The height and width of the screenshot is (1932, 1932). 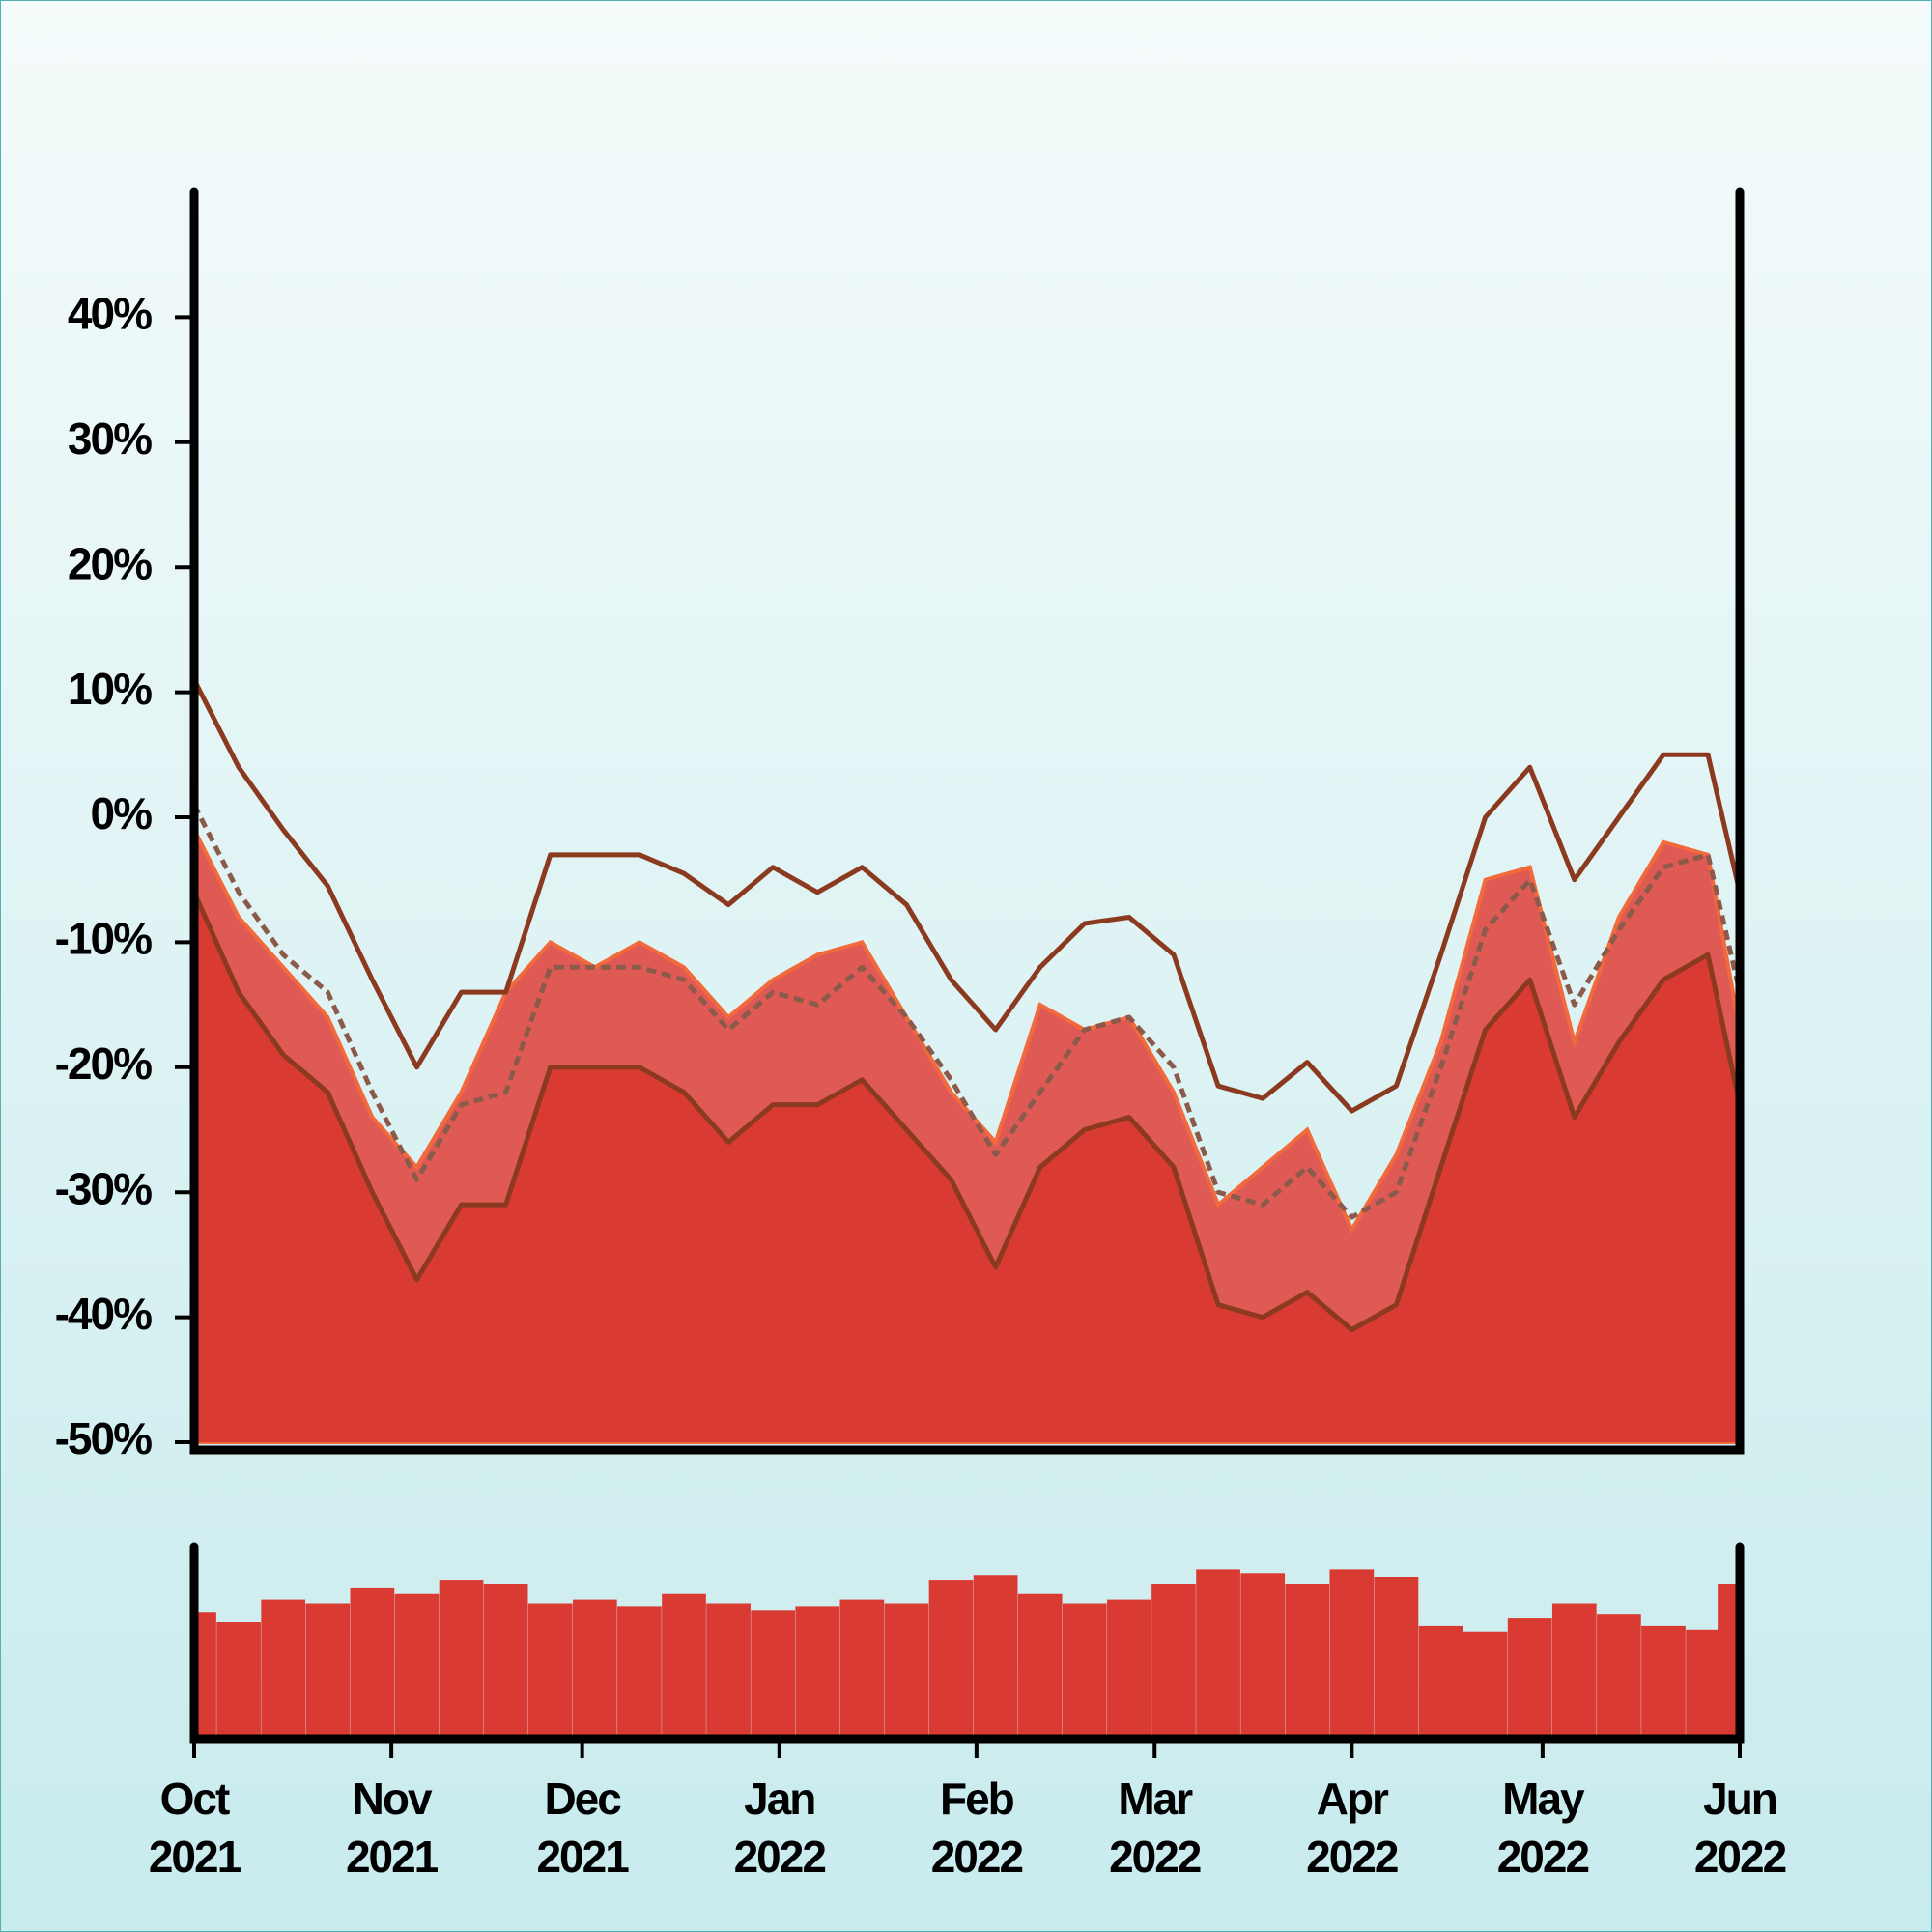 I want to click on y-tick-label: 40%, so click(x=110, y=314).